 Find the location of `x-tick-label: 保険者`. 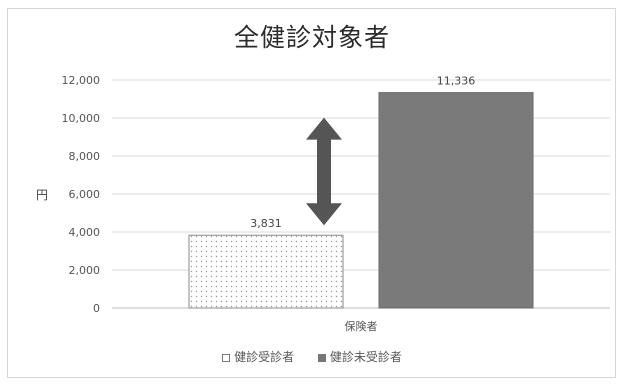

x-tick-label: 保険者 is located at coordinates (361, 326).